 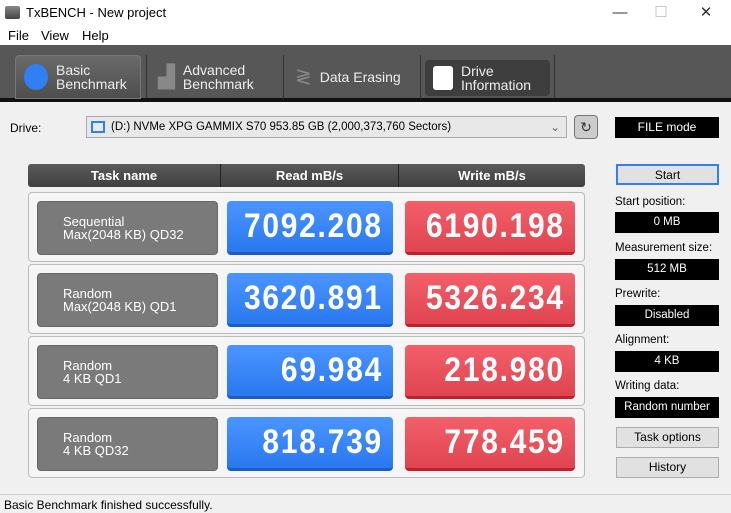 I want to click on bar-chart-icon: ▟, so click(x=166, y=76).